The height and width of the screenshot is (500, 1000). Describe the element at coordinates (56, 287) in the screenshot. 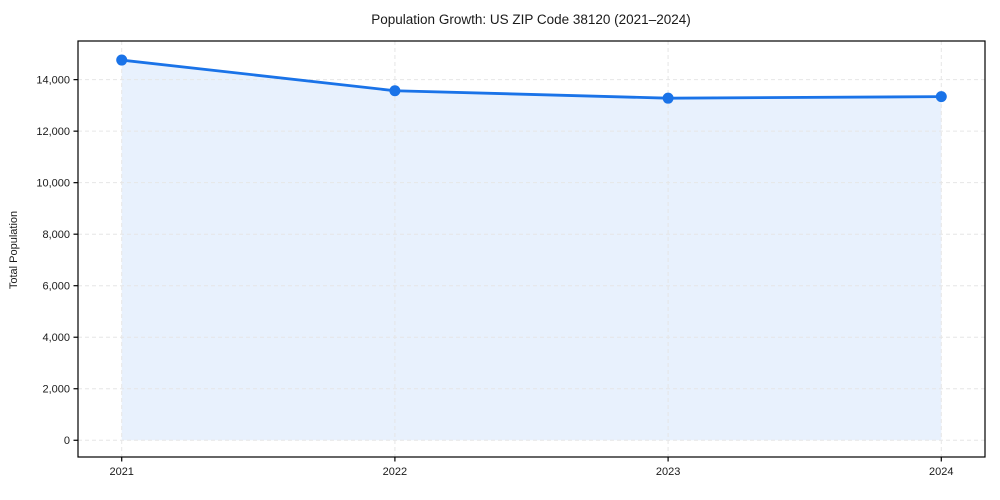

I see `y-tick-label: 6,000` at that location.